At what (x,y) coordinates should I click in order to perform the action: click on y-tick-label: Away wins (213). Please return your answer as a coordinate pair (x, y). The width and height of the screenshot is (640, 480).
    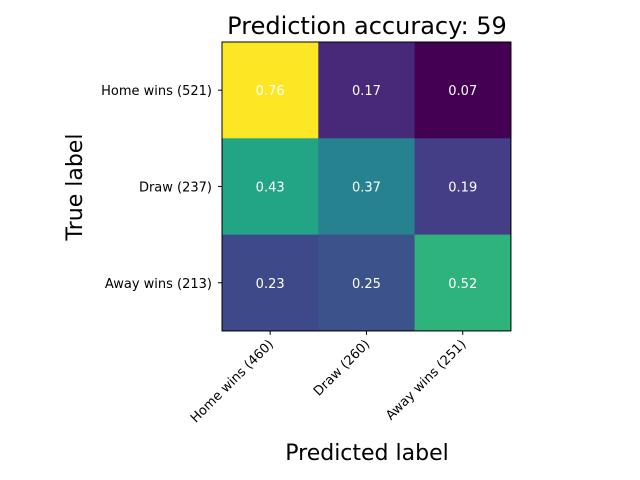
    Looking at the image, I should click on (158, 284).